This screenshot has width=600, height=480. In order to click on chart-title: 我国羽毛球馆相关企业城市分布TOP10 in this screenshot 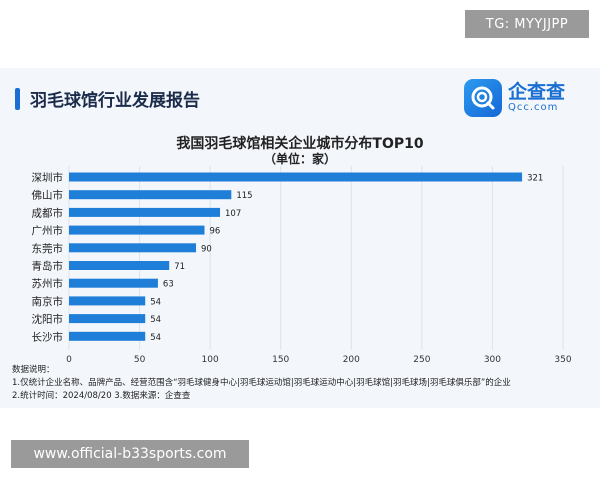, I will do `click(300, 144)`.